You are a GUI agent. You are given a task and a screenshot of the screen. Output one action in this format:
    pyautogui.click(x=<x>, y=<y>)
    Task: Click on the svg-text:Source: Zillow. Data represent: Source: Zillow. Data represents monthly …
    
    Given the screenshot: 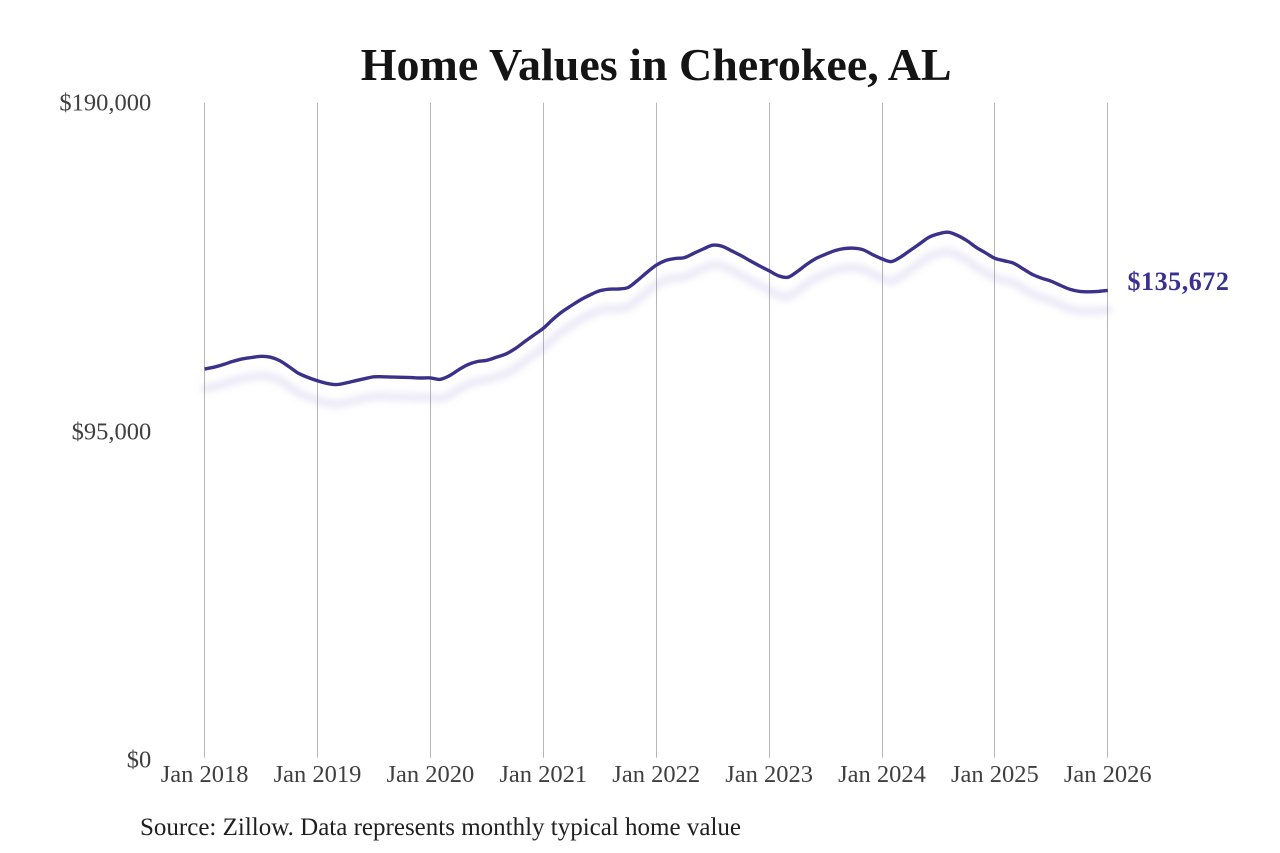 What is the action you would take?
    pyautogui.click(x=440, y=827)
    